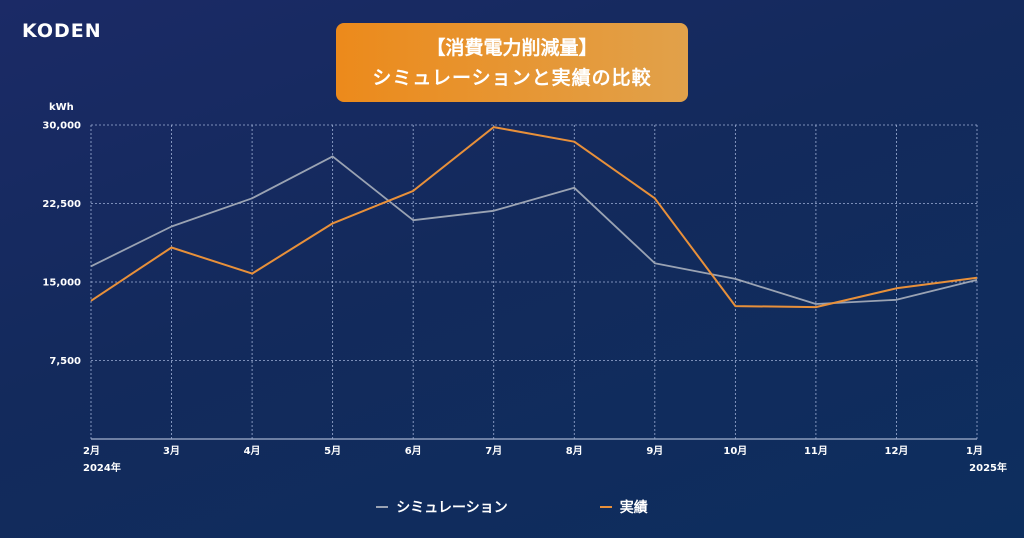  What do you see at coordinates (493, 451) in the screenshot?
I see `x-tick-label: 7月` at bounding box center [493, 451].